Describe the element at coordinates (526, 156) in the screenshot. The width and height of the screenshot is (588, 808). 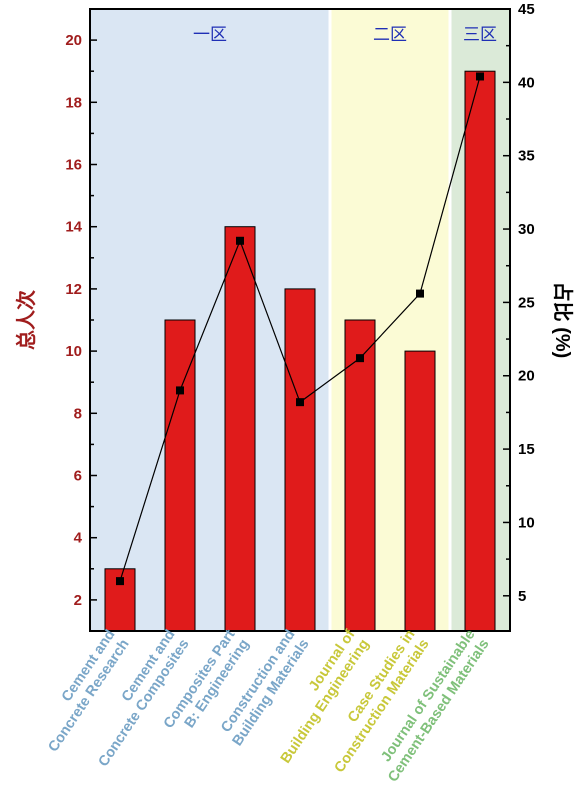
I see `right-tick-label: 35` at that location.